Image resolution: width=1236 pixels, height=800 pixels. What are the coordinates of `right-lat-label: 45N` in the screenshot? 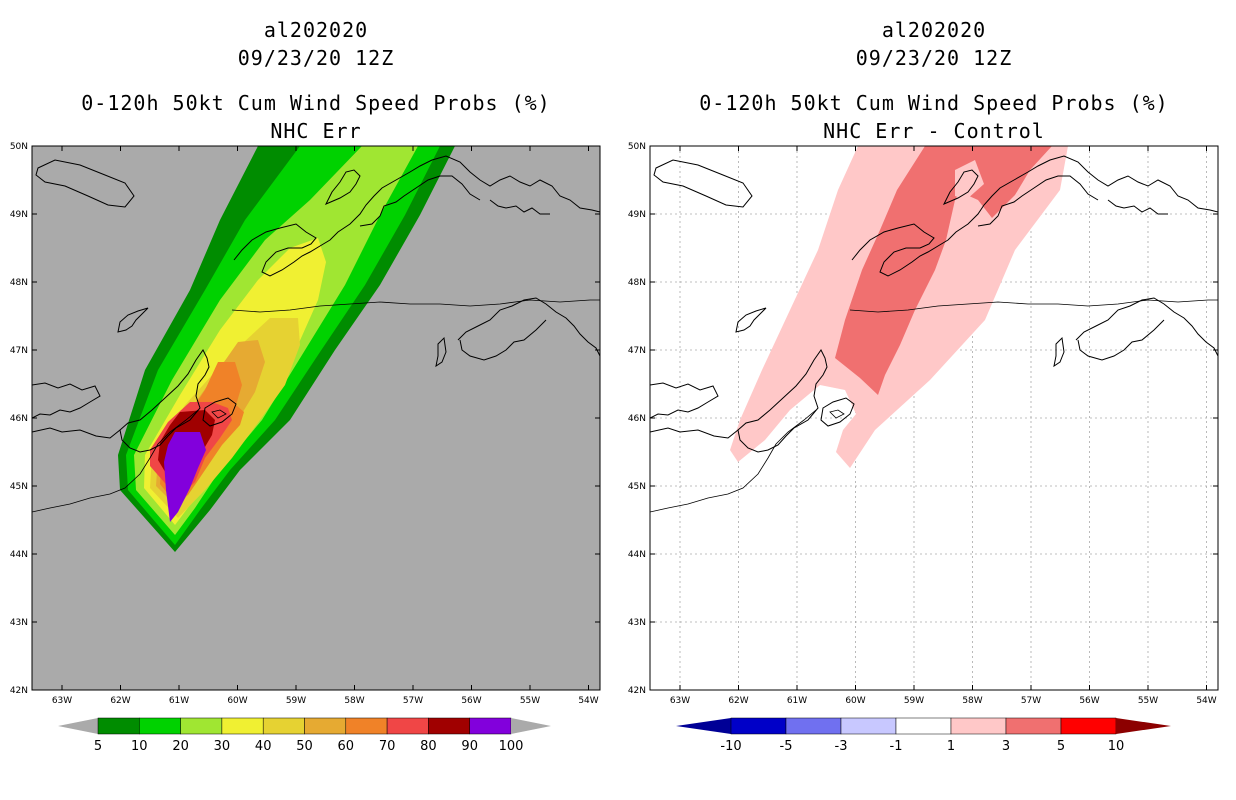 It's located at (637, 487).